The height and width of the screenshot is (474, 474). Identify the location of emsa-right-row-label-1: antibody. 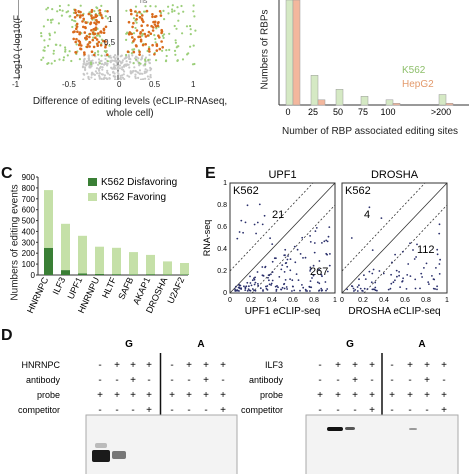
(266, 380).